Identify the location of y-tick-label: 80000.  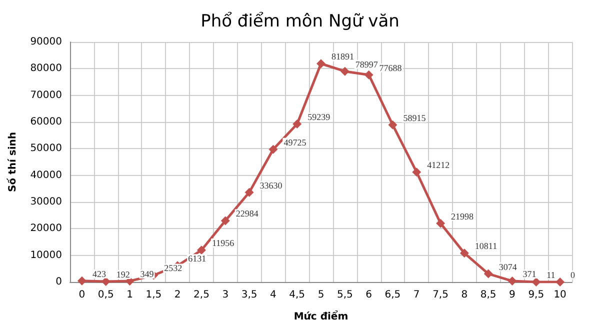
(46, 68).